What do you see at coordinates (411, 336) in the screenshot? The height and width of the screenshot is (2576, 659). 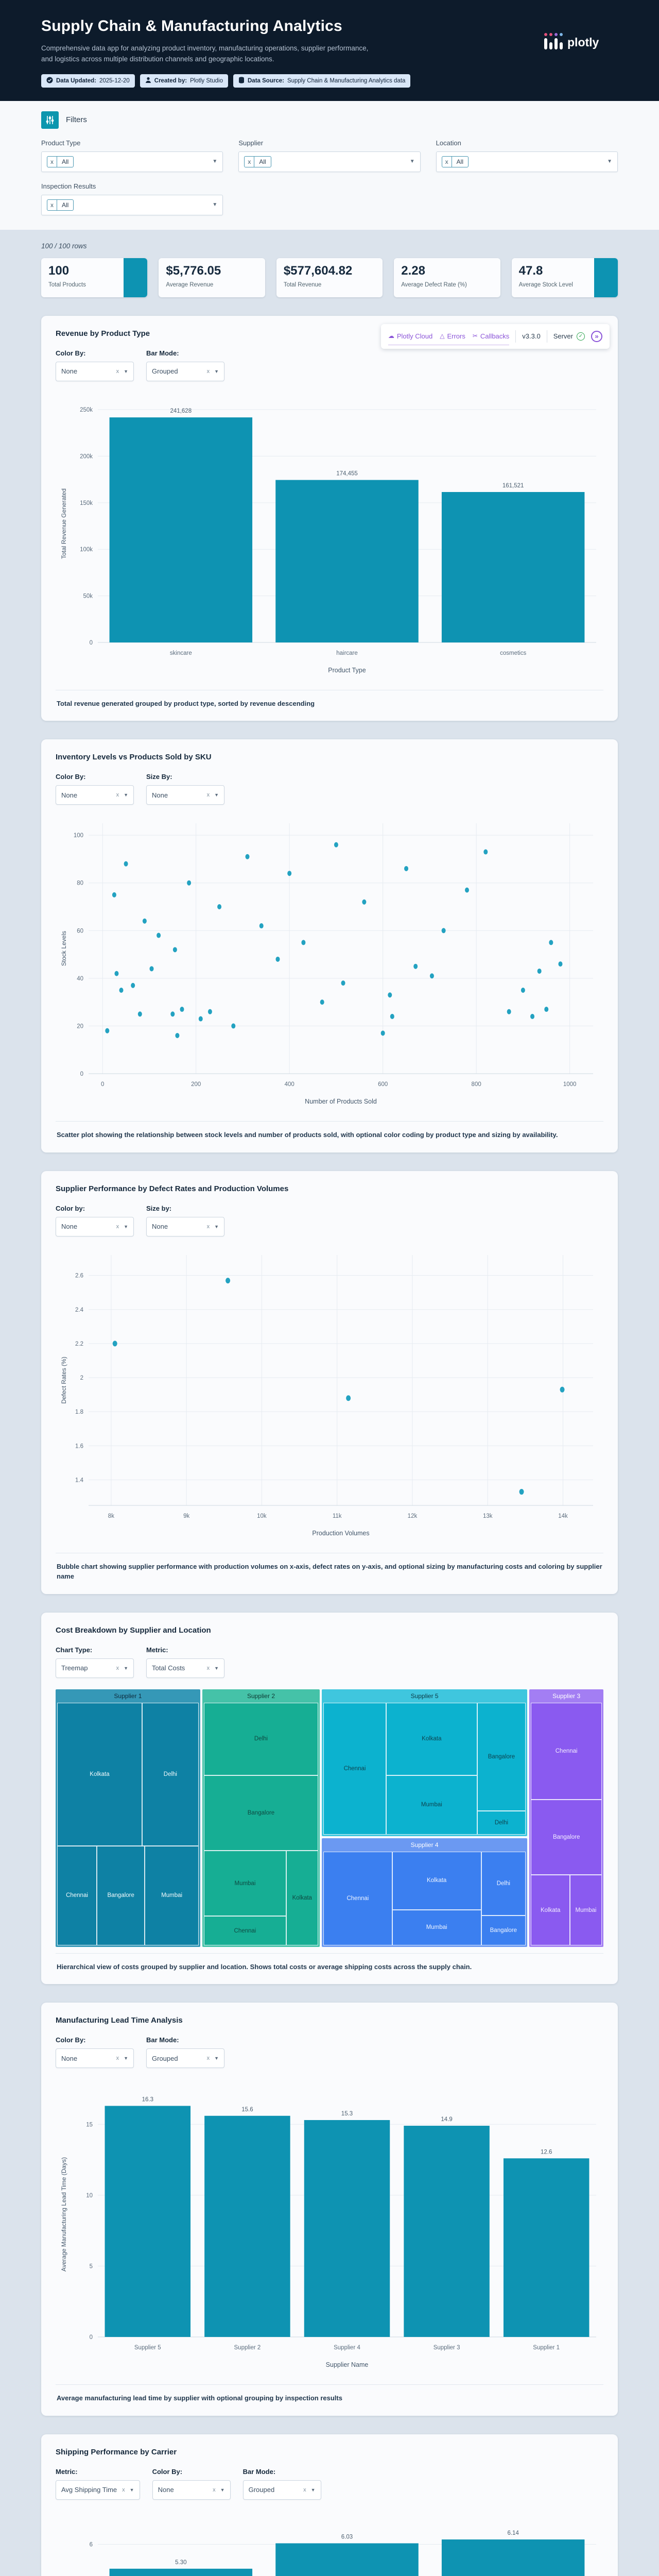 I see `plotly-cloud-link: ☁ Plotly Cloud` at bounding box center [411, 336].